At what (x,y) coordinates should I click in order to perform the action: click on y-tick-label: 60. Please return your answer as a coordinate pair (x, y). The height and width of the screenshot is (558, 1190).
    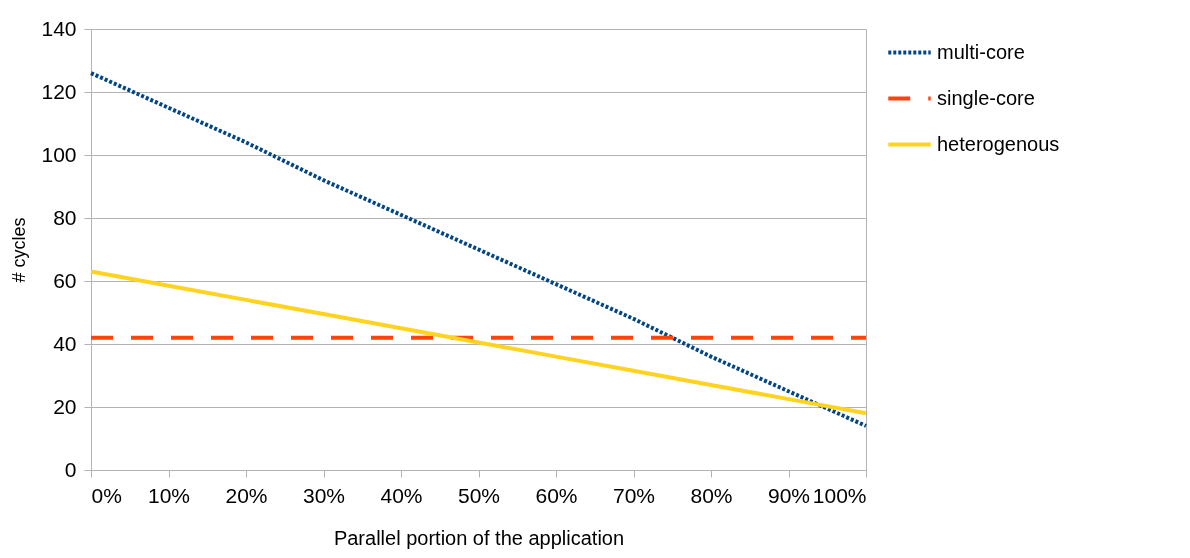
    Looking at the image, I should click on (65, 280).